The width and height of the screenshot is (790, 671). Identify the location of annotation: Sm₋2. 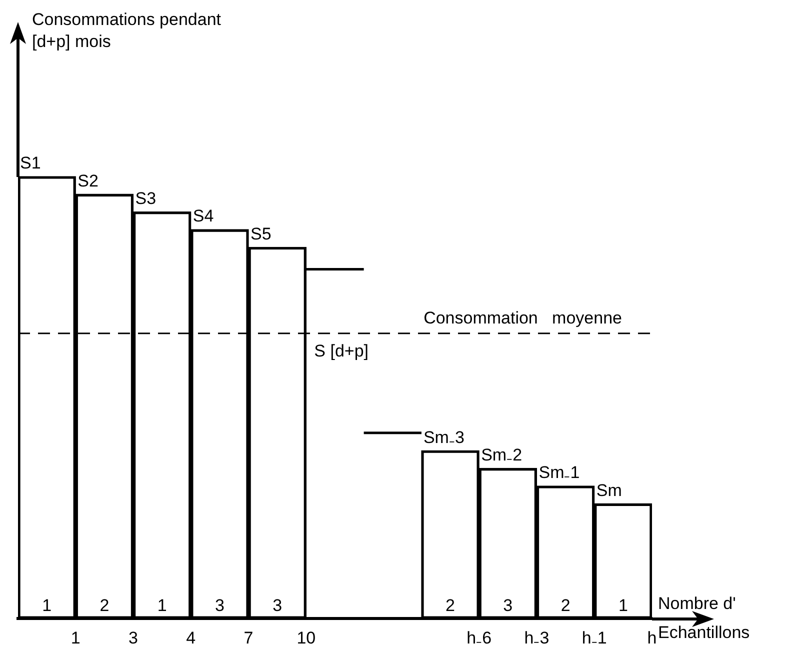
(501, 454).